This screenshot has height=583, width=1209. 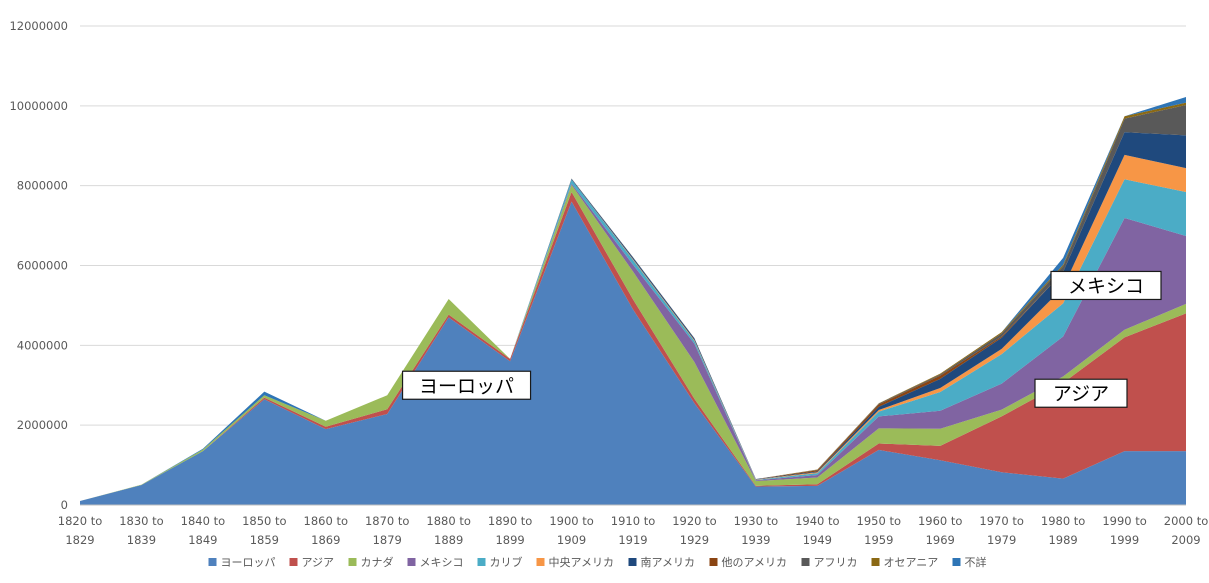 What do you see at coordinates (387, 540) in the screenshot?
I see `x-tick-label: 1879` at bounding box center [387, 540].